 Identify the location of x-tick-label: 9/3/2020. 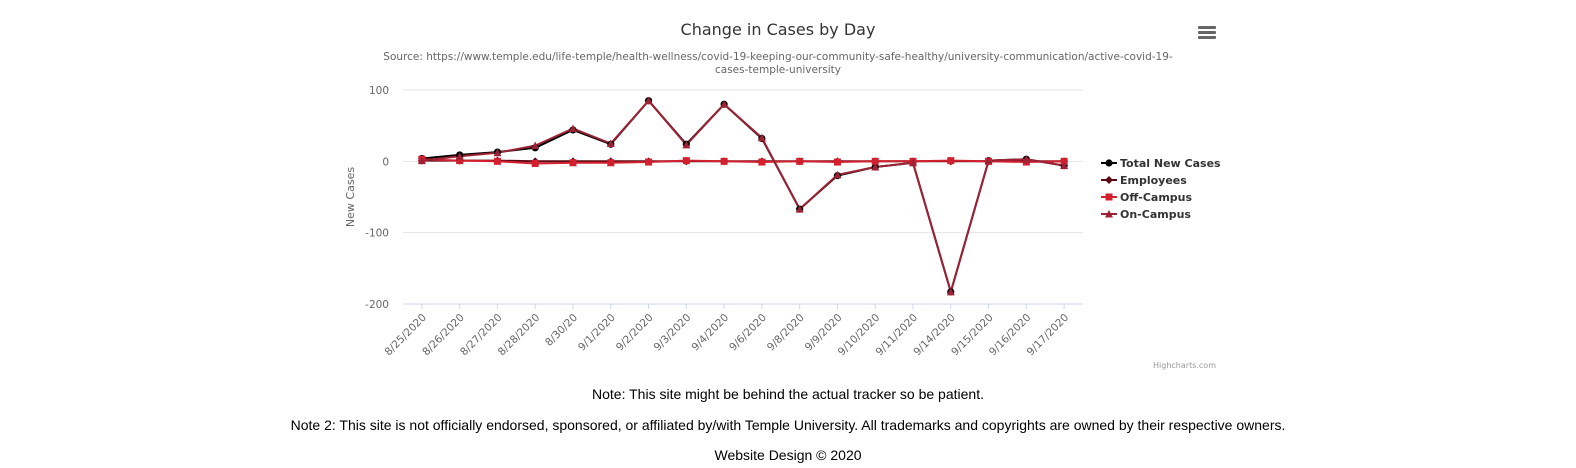
(673, 333).